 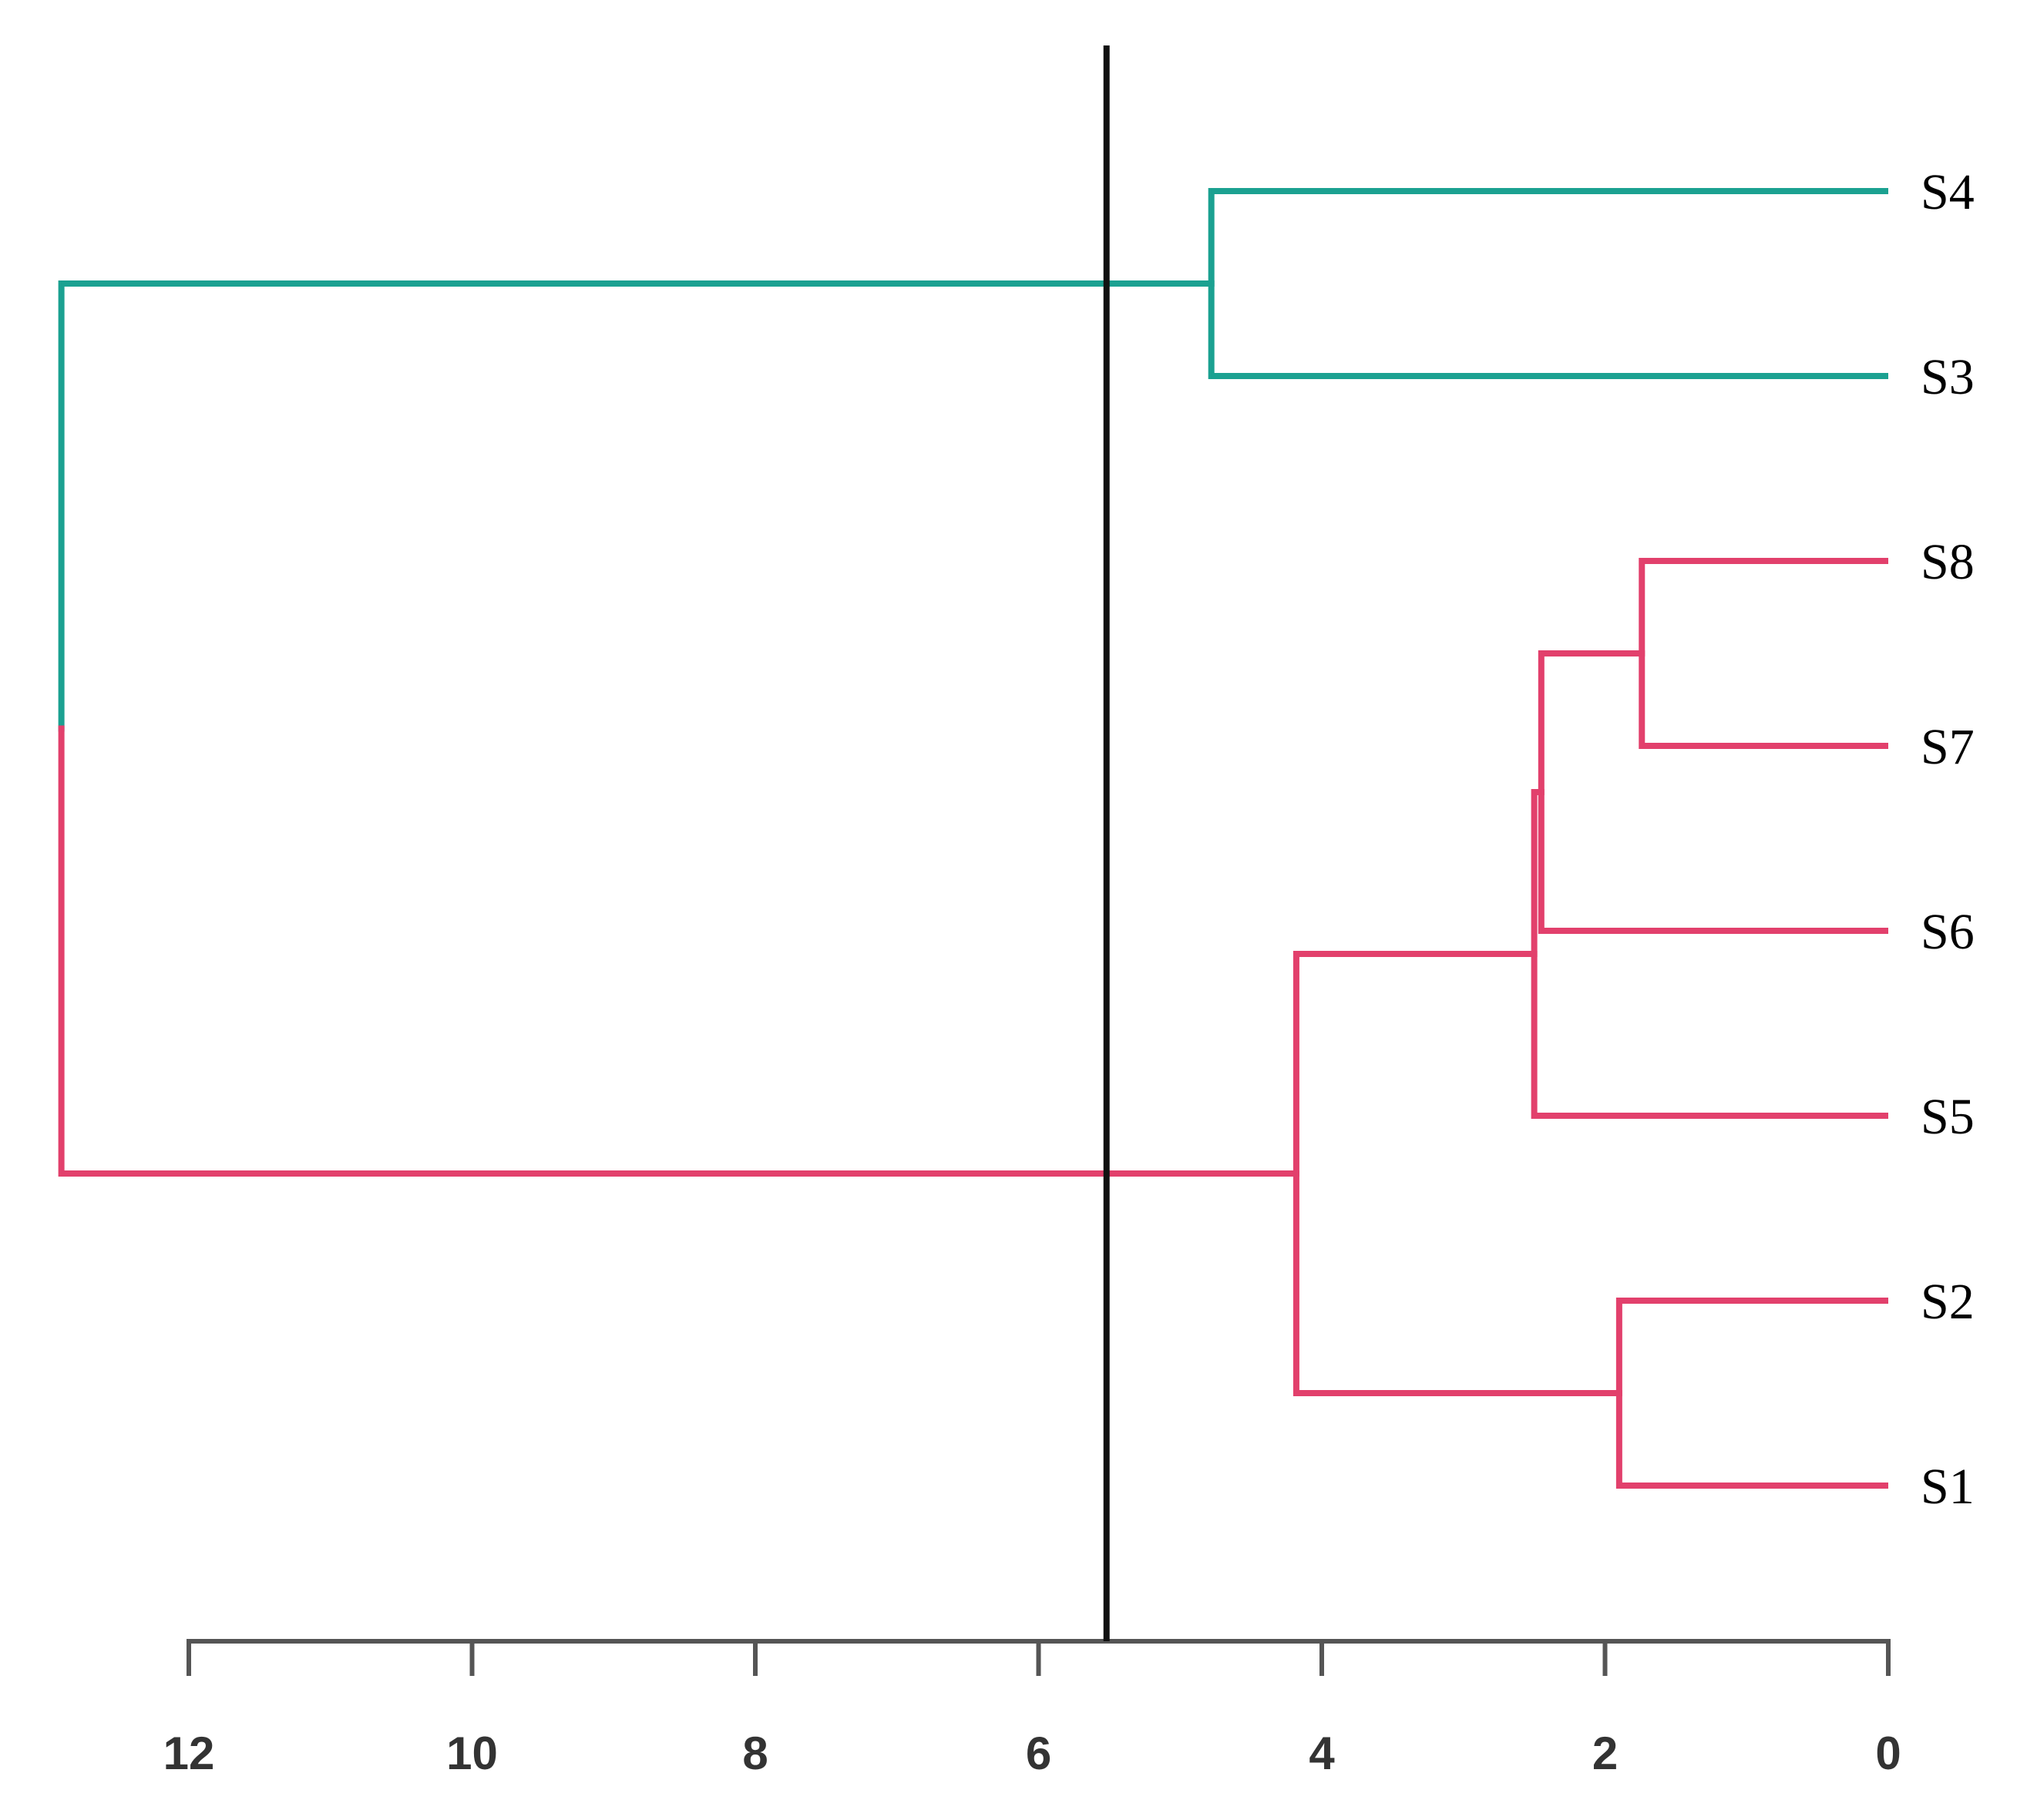 I want to click on leaf-label: S4, so click(x=1948, y=192).